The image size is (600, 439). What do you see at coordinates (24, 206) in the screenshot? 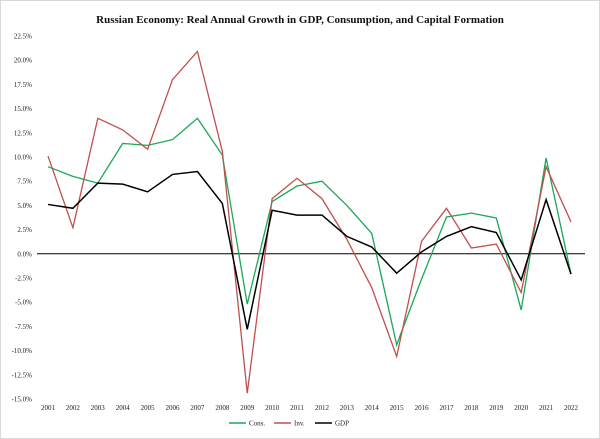
I see `y-tick-label: 5.0%` at bounding box center [24, 206].